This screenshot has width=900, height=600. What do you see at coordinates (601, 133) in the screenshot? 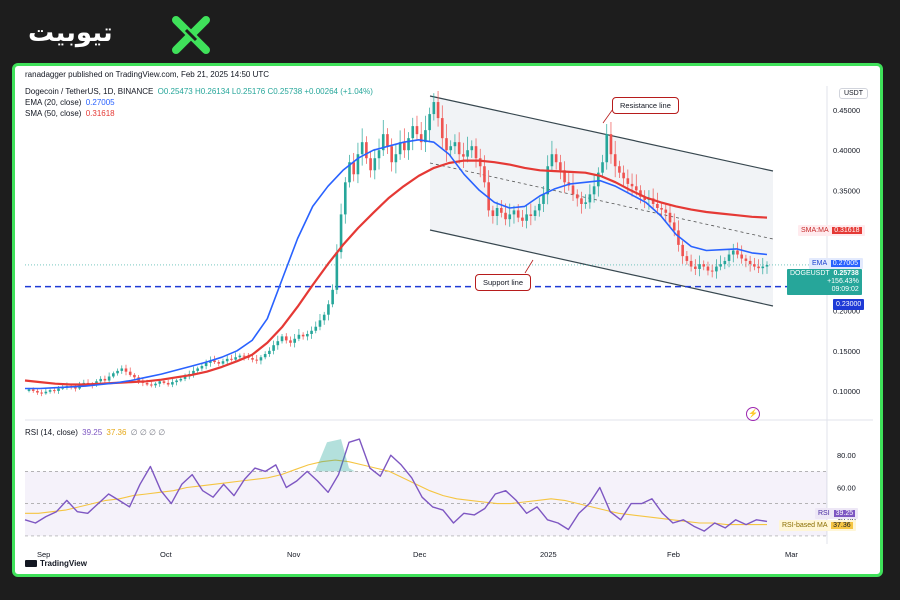
I see `resistance-line` at bounding box center [601, 133].